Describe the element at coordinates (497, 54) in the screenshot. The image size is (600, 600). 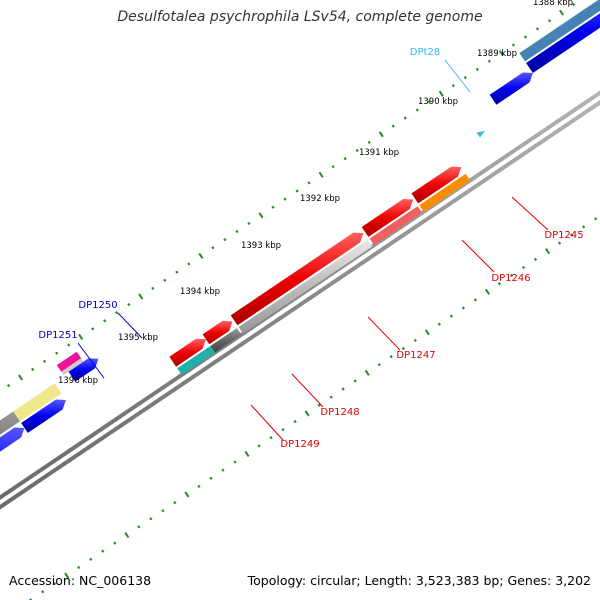
I see `tick-label: 1389 kbp` at that location.